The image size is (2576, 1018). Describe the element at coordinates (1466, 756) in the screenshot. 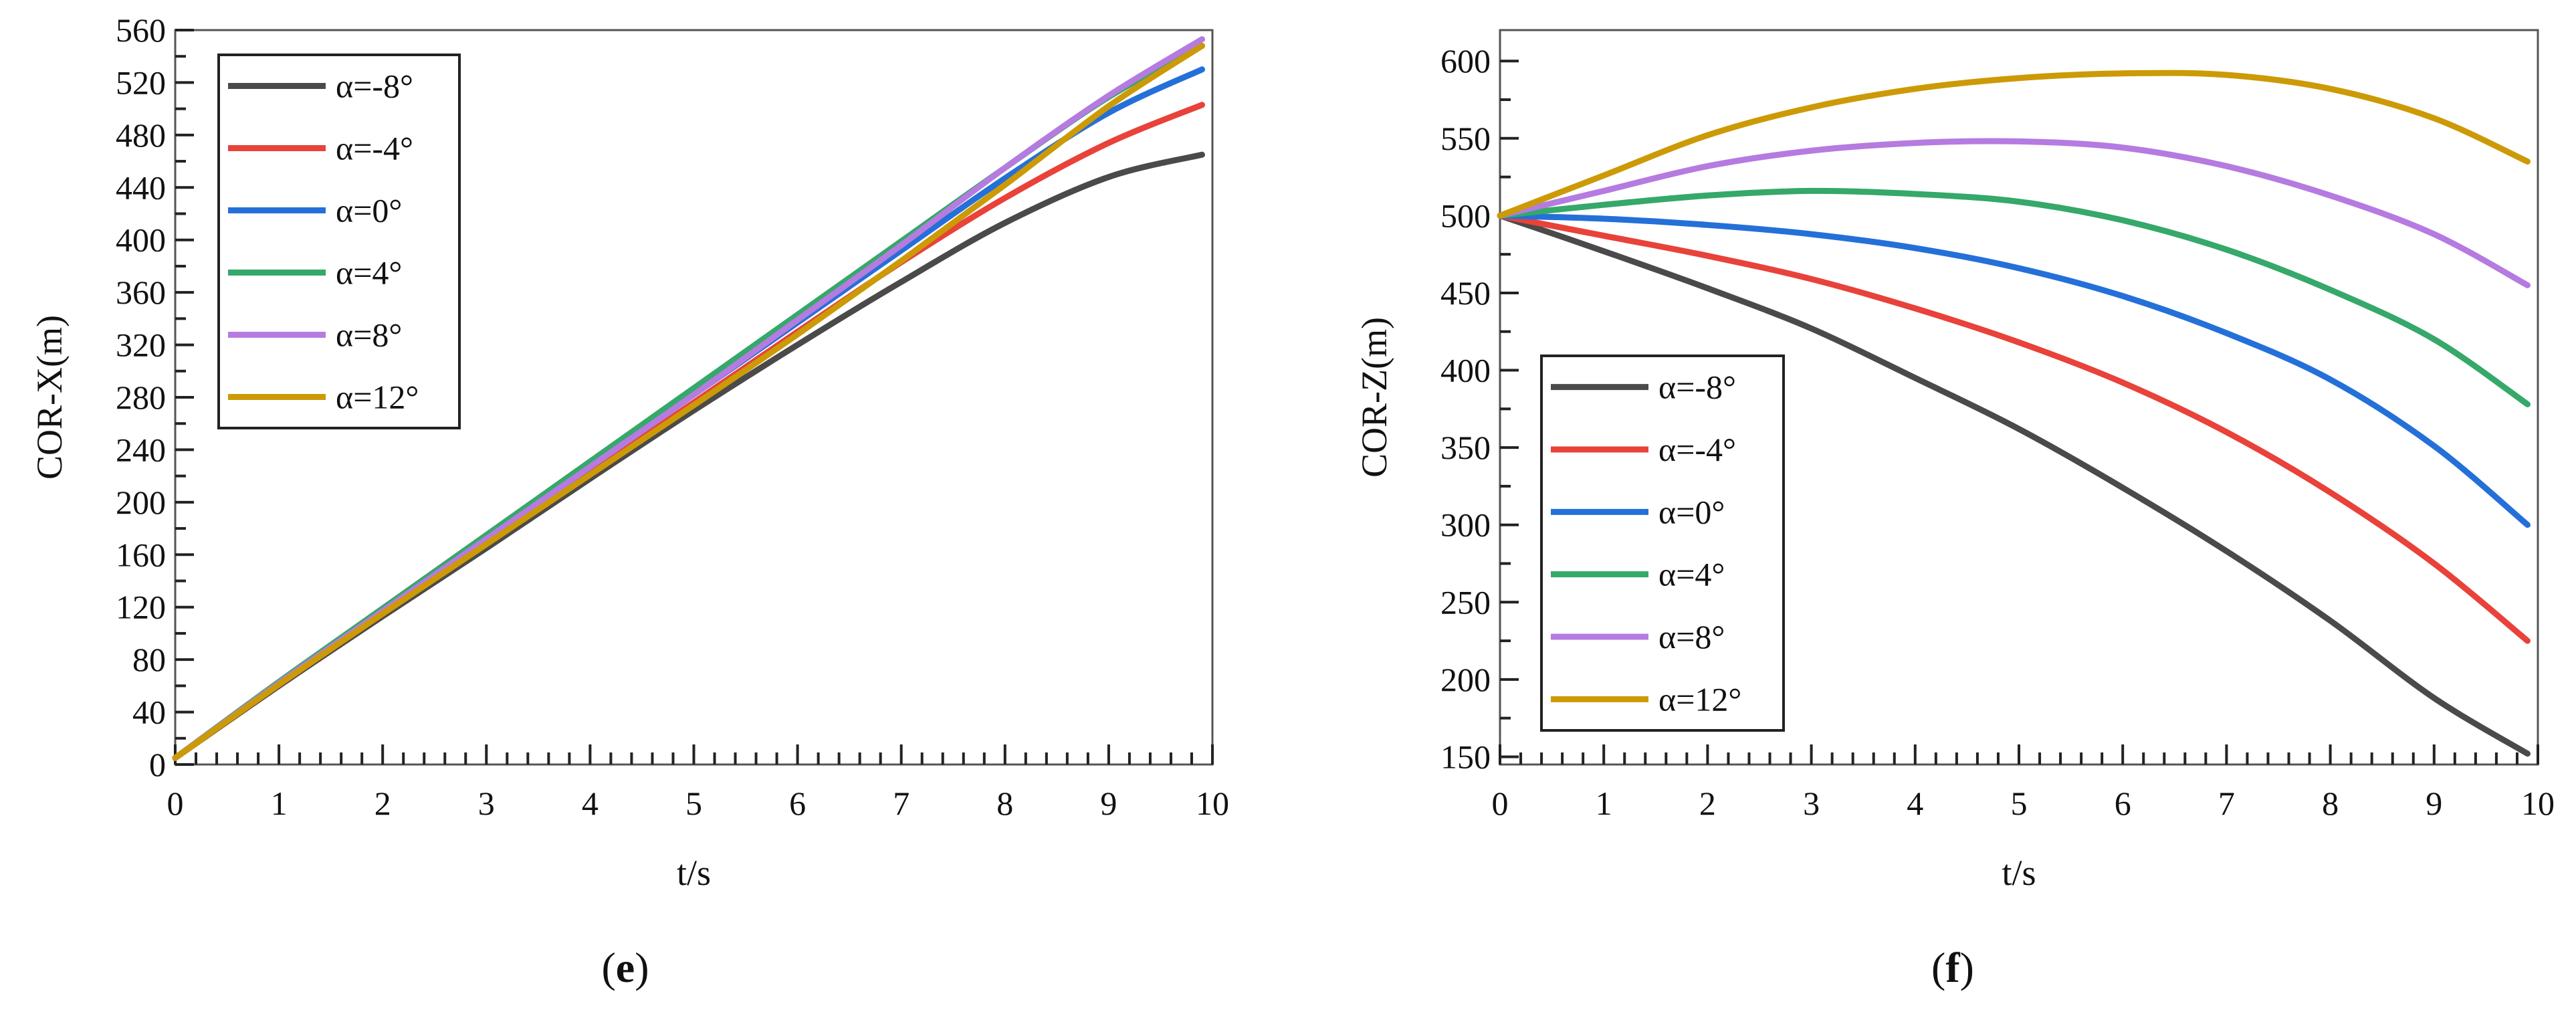

I see `y-tick-label: 150` at that location.